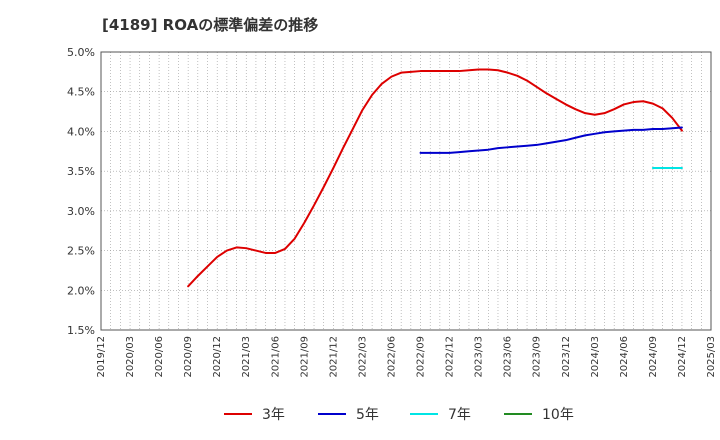 This screenshot has height=440, width=720. I want to click on y-tick-label: 2.0%, so click(81, 290).